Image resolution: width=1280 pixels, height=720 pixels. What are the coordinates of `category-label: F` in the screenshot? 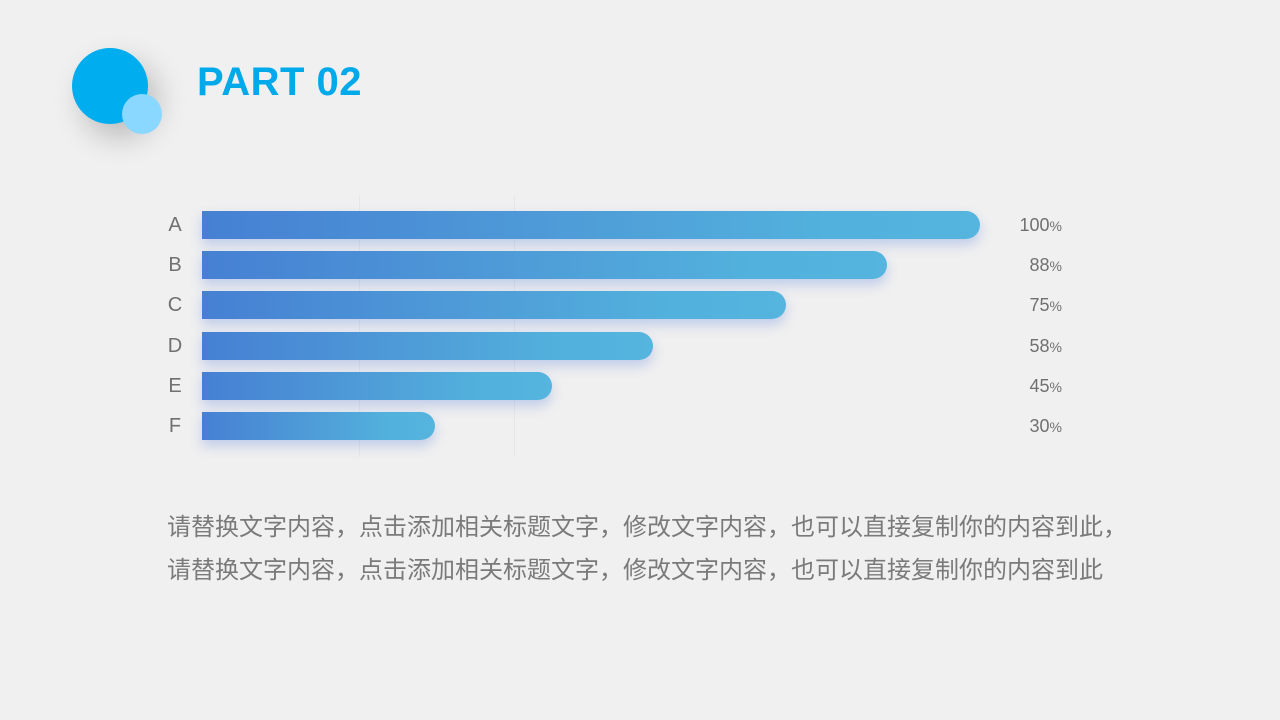 It's located at (175, 426).